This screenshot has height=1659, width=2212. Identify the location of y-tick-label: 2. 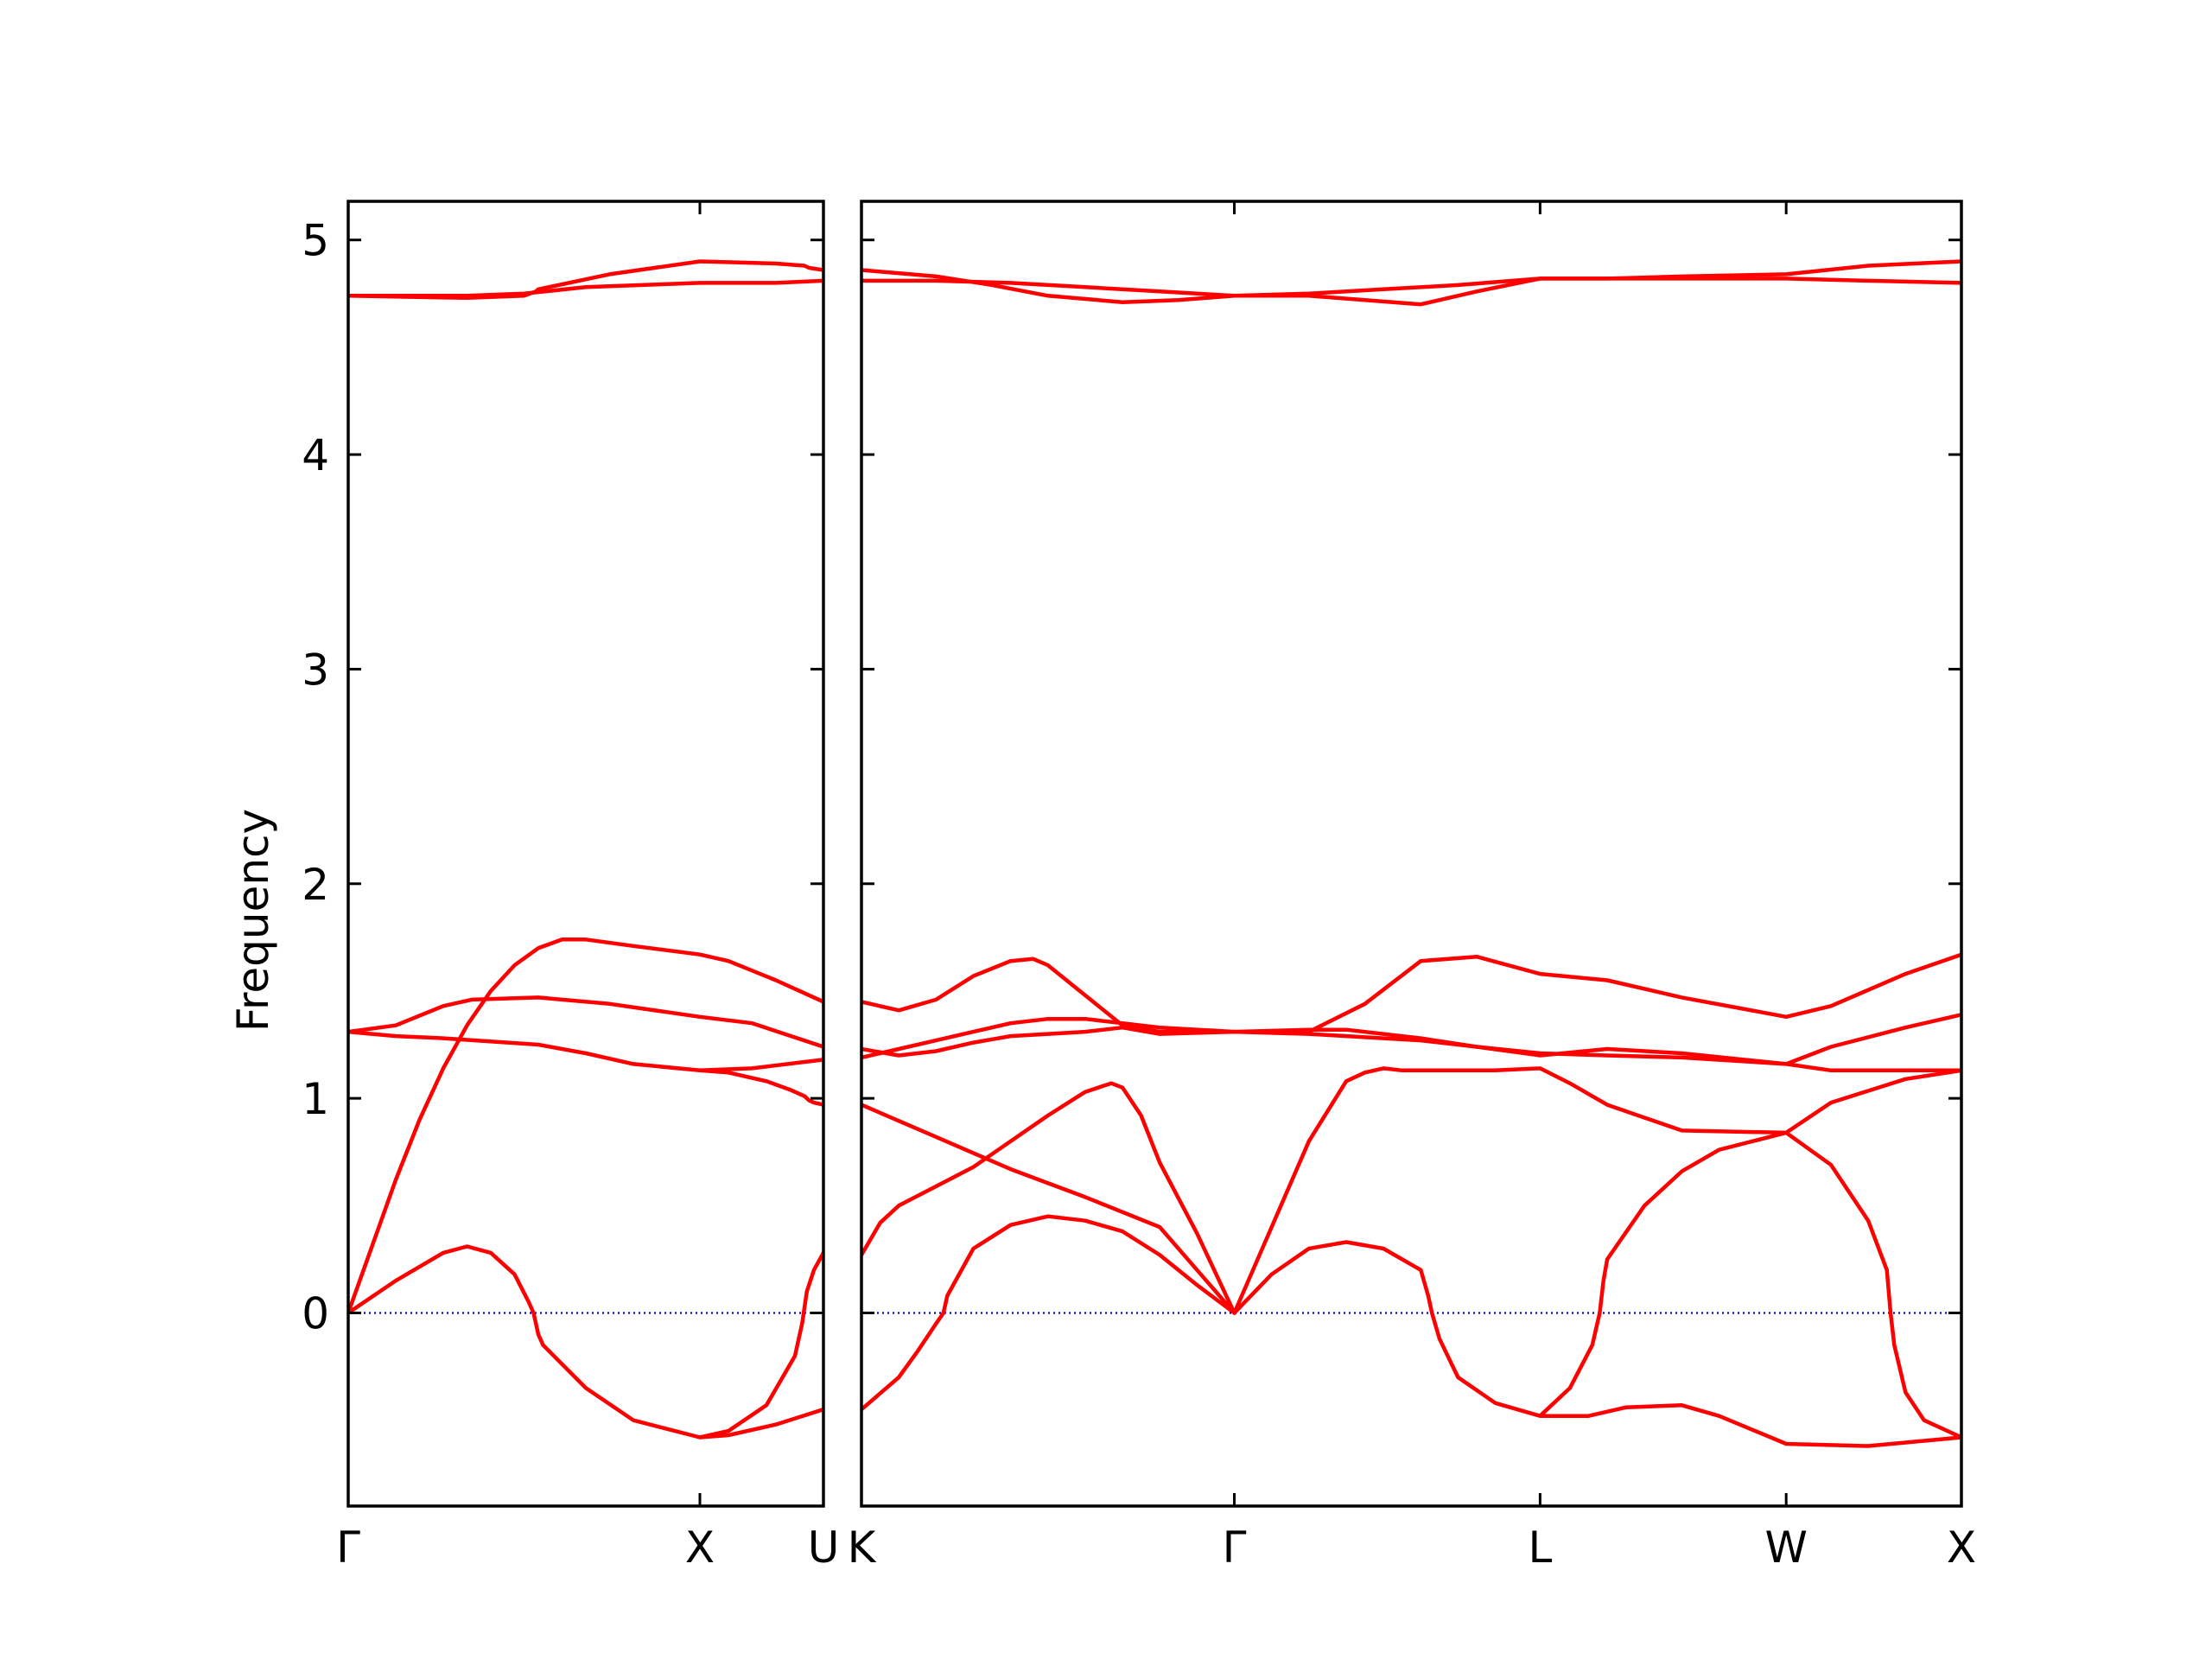
(315, 885).